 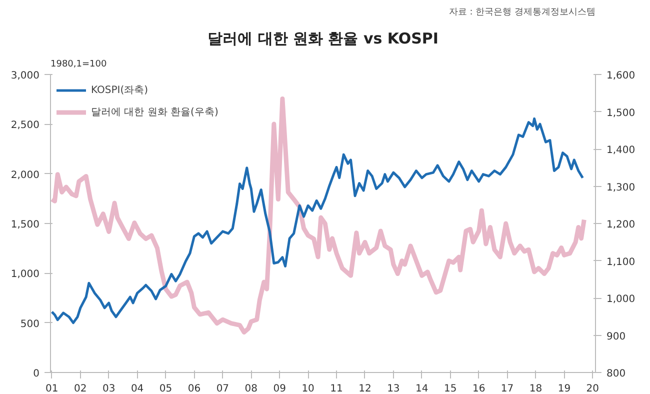 I want to click on y2-tick-label: 1,400, so click(x=621, y=150).